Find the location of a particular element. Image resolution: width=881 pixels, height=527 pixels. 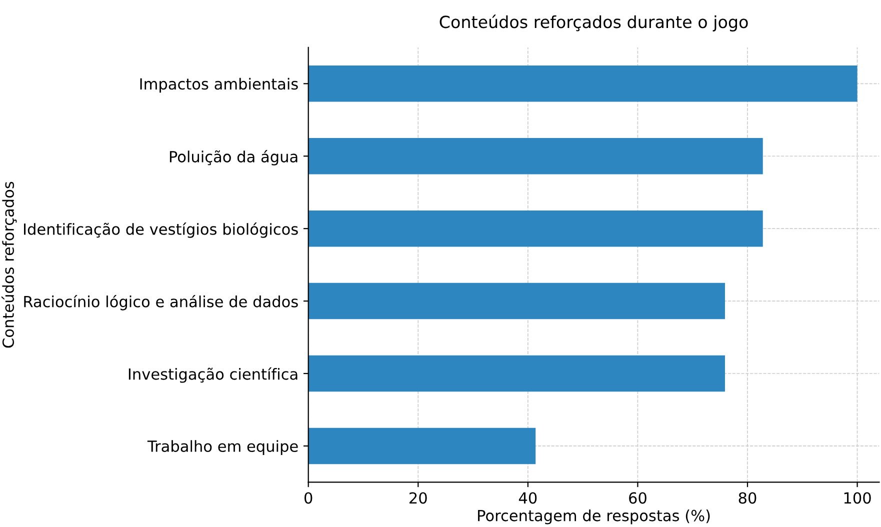

y-tick-label: Investigação científica is located at coordinates (213, 375).